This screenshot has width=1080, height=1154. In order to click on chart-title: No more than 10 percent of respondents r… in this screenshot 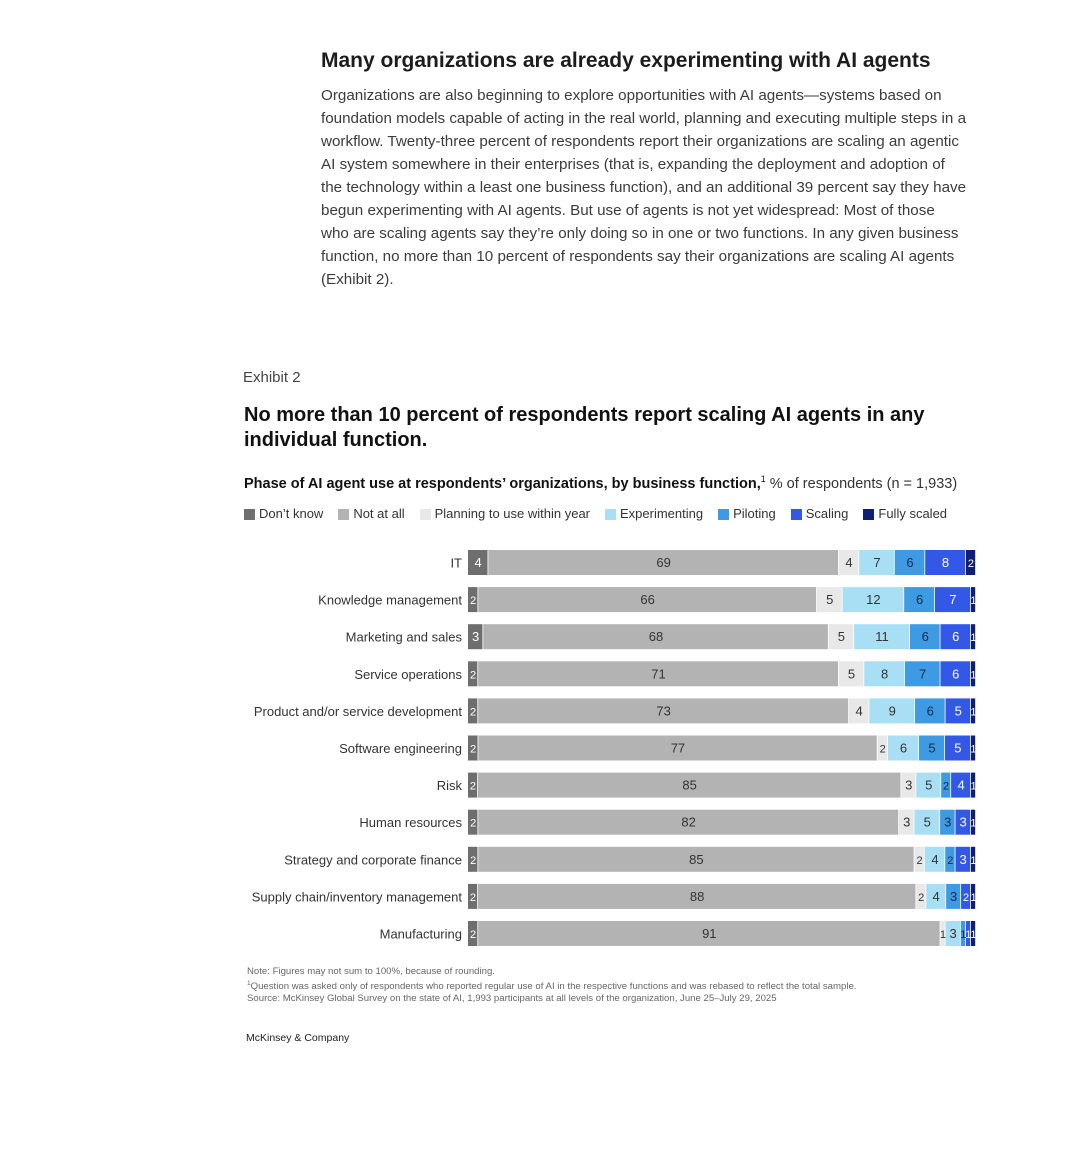, I will do `click(584, 427)`.